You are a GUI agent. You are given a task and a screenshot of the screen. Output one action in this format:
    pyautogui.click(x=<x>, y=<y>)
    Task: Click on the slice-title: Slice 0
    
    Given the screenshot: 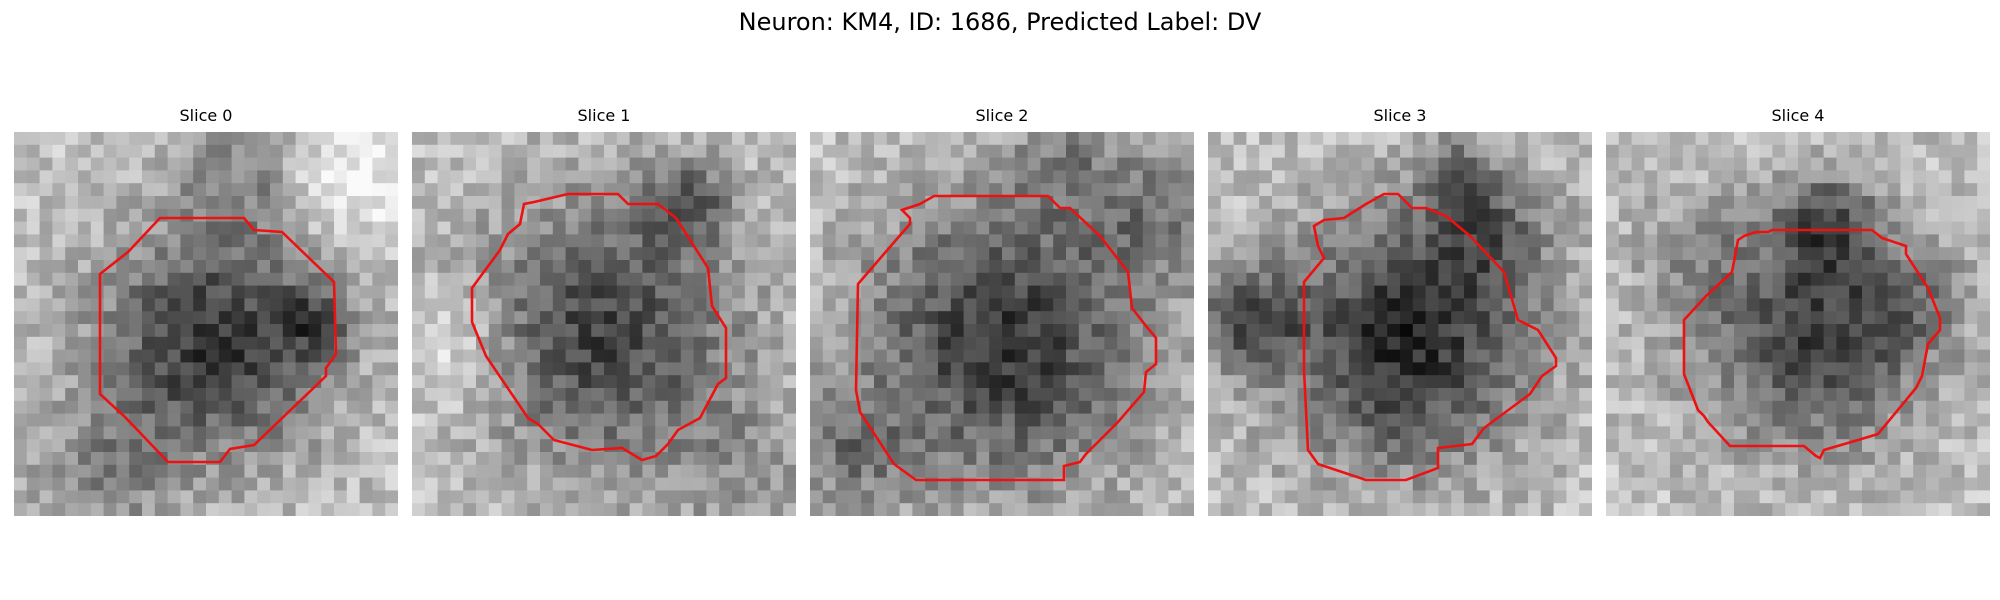 What is the action you would take?
    pyautogui.click(x=206, y=115)
    